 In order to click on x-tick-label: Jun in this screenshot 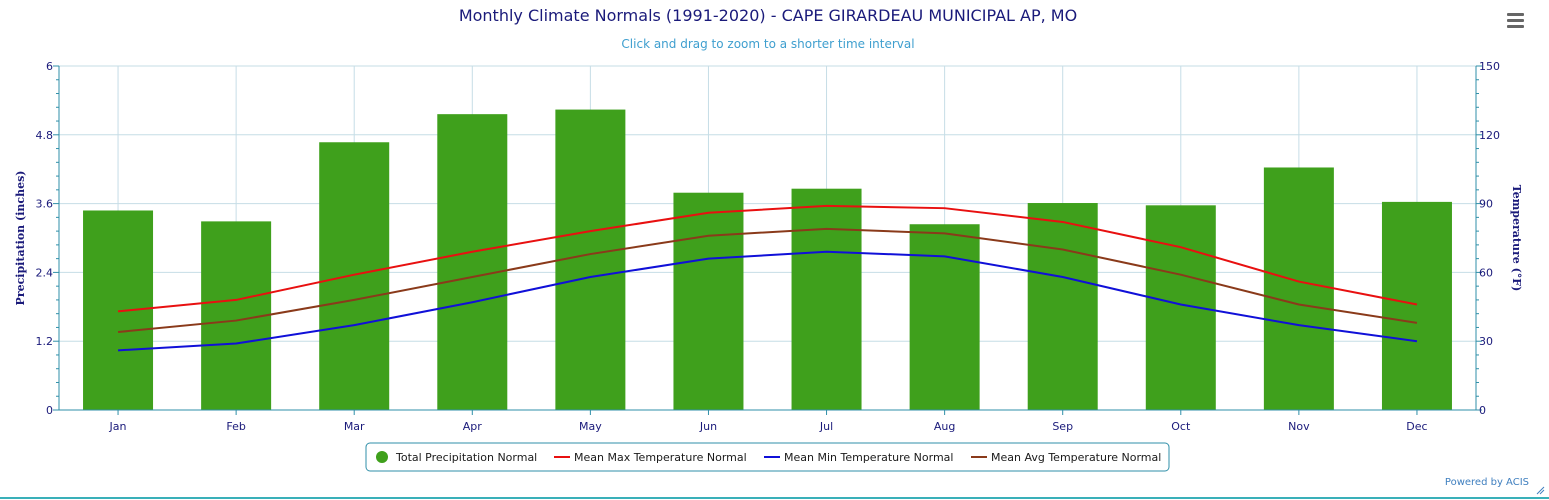, I will do `click(708, 426)`.